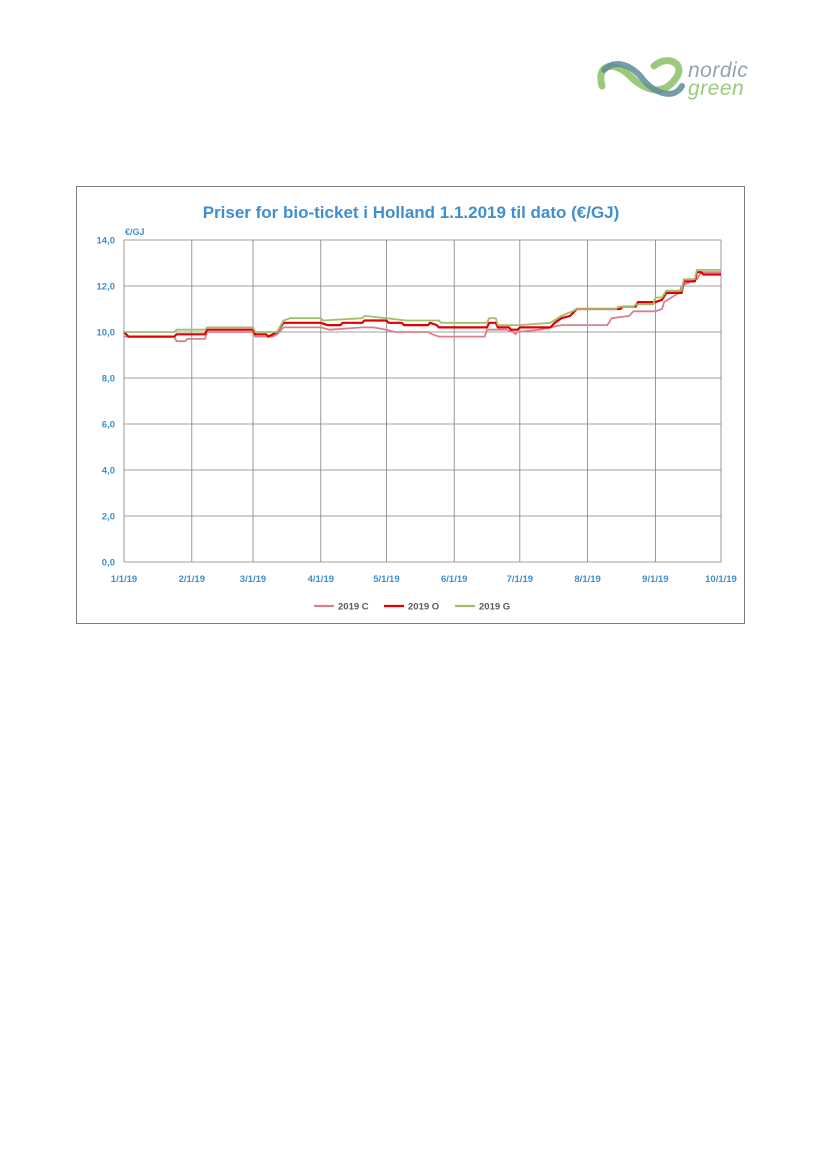  What do you see at coordinates (721, 579) in the screenshot?
I see `x-tick-label: 10/1/19` at bounding box center [721, 579].